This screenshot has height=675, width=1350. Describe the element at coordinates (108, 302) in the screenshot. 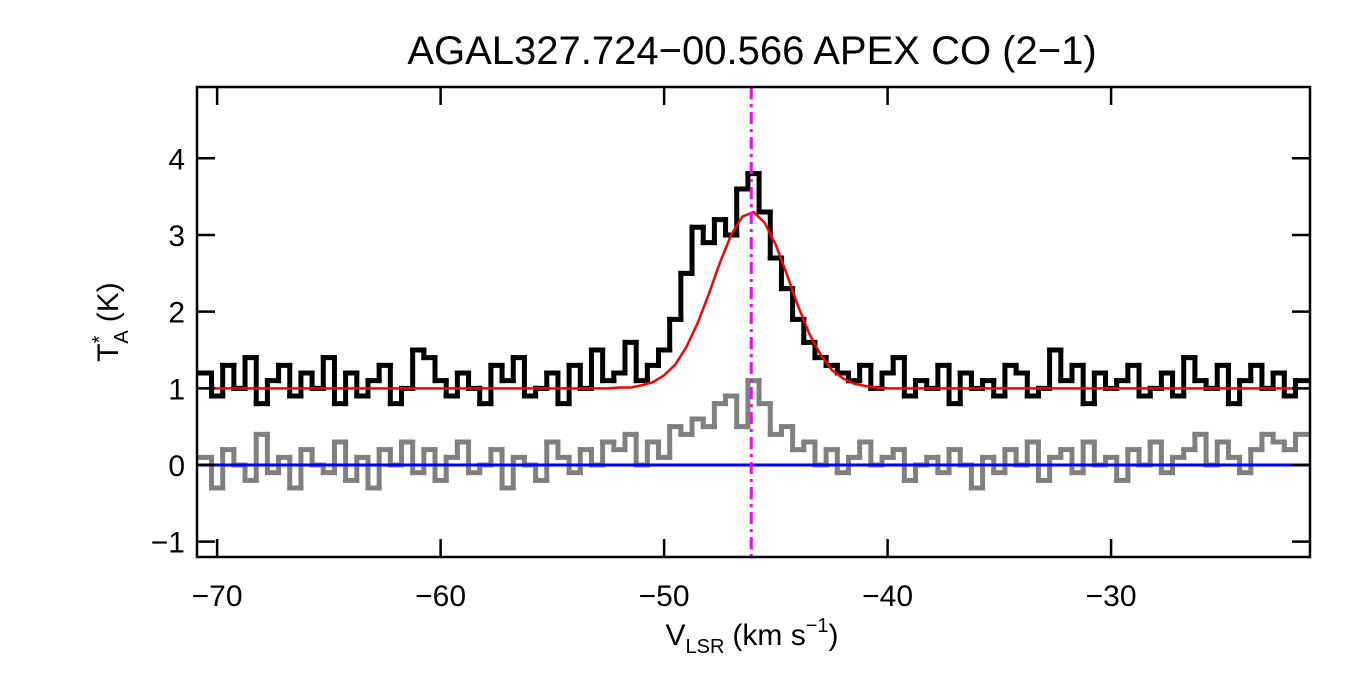

I see `y-label-unit: (K)` at that location.